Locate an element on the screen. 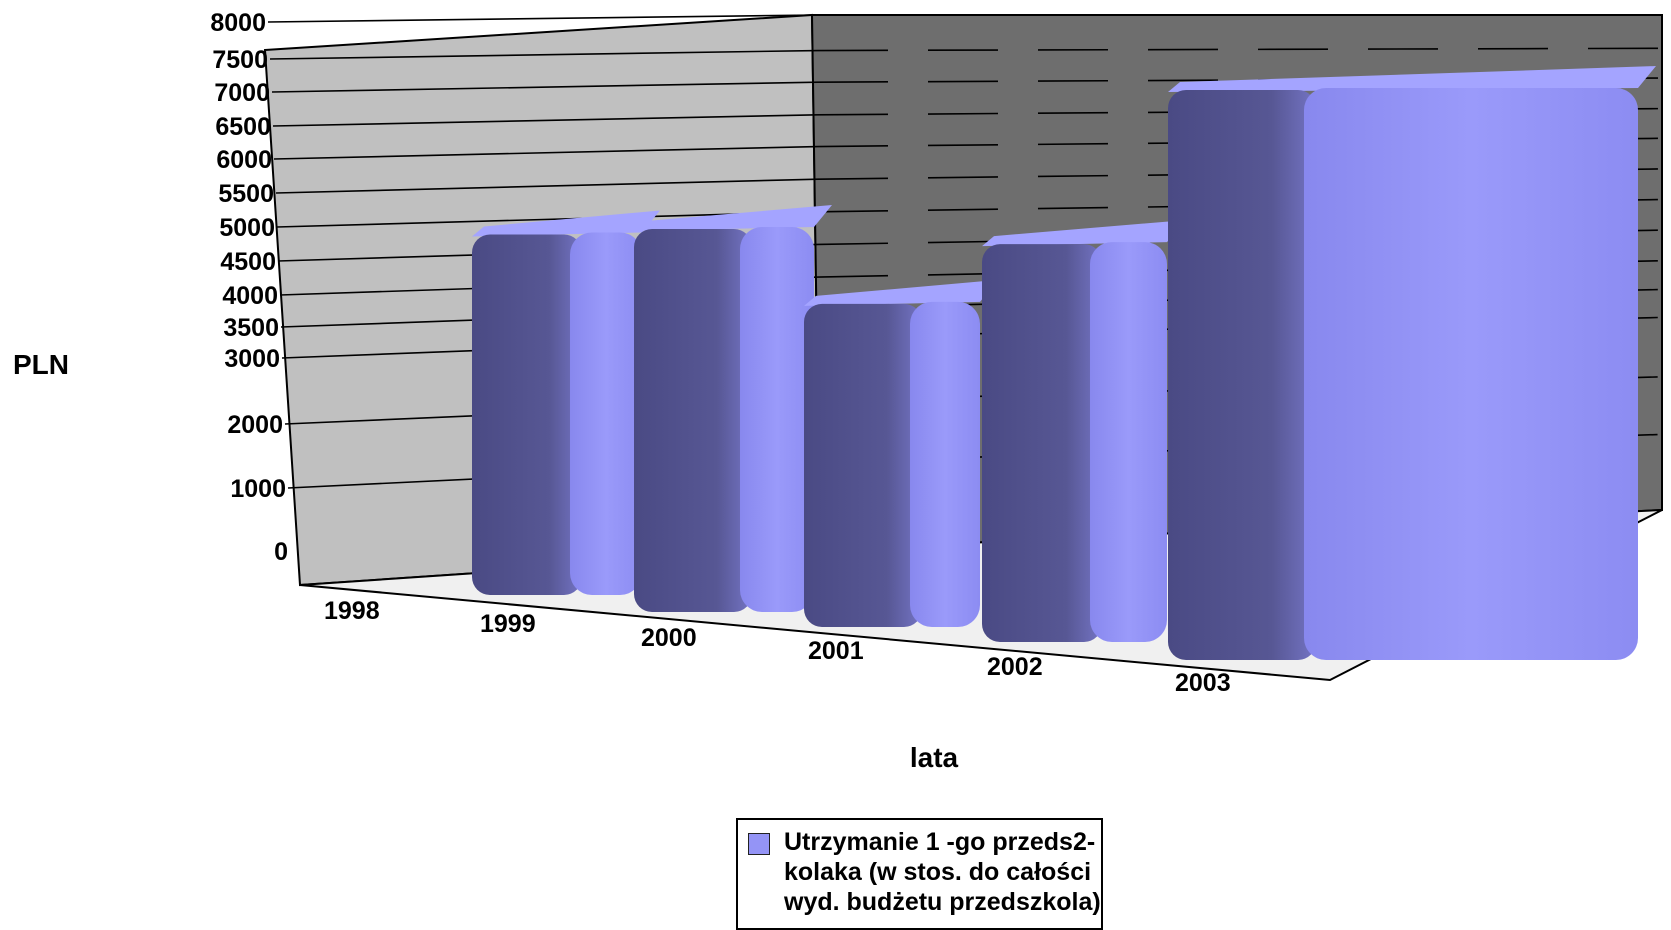  y-tick-label: 2000 is located at coordinates (255, 425).